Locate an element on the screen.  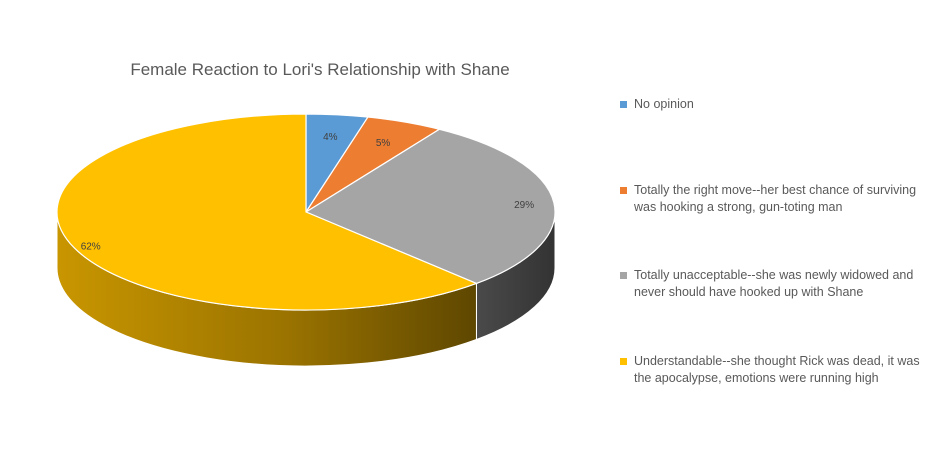
pie-slice is located at coordinates (430, 206).